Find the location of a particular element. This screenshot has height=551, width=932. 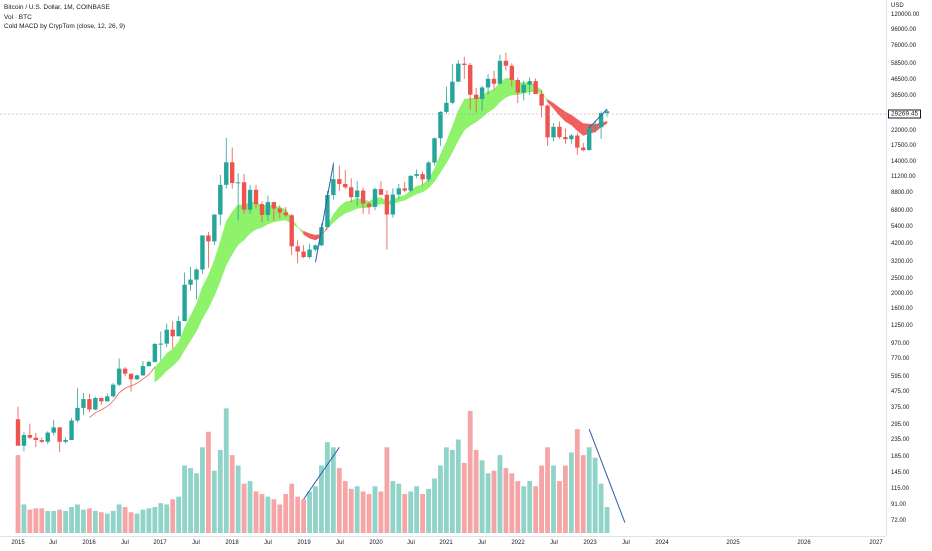

price-tick: 595.00 is located at coordinates (900, 376).